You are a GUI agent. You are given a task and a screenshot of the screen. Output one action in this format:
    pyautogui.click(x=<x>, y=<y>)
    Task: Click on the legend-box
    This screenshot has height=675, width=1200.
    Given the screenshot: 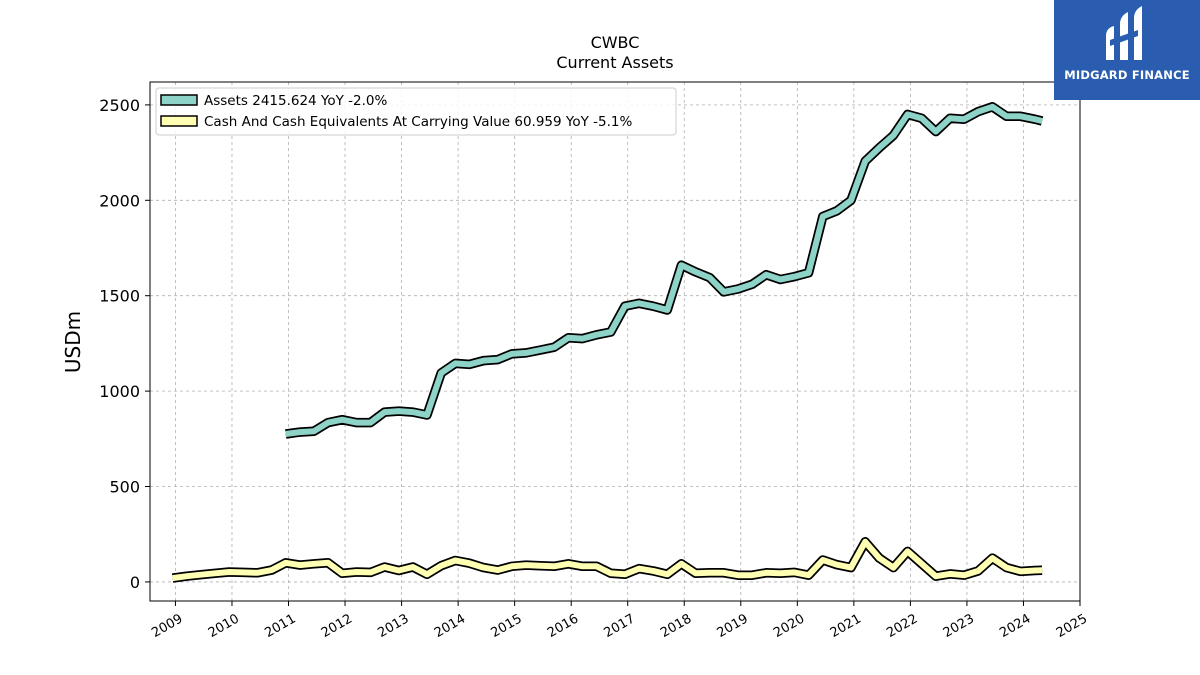 What is the action you would take?
    pyautogui.click(x=416, y=111)
    